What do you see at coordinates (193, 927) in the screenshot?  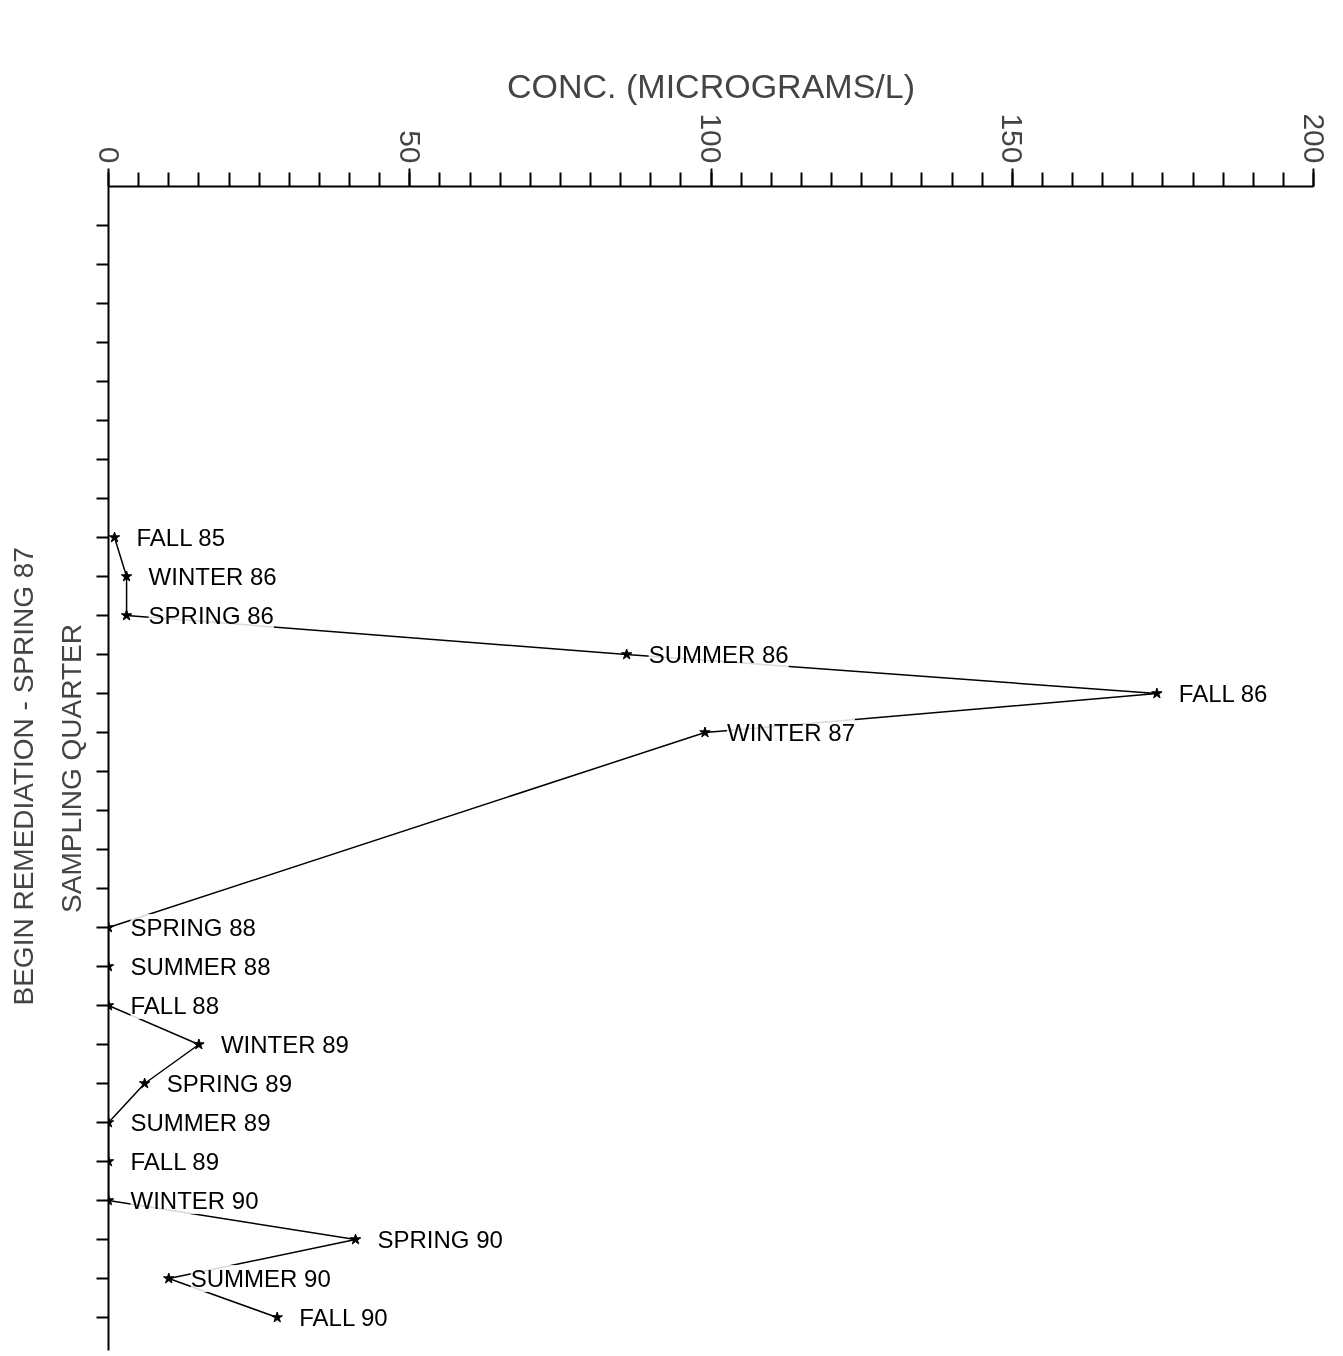 I see `y-tick-label: SPRING 88` at bounding box center [193, 927].